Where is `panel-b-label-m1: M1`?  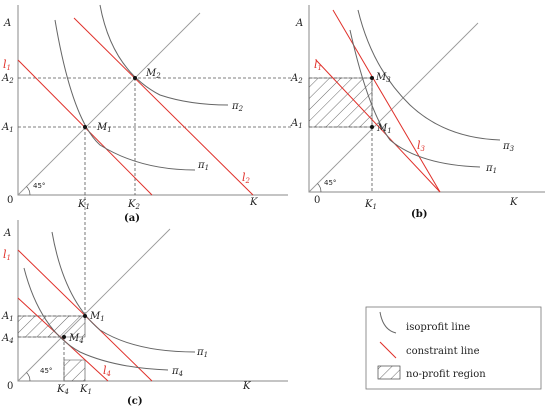
panel-b-label-m1: M1 is located at coordinates (384, 129).